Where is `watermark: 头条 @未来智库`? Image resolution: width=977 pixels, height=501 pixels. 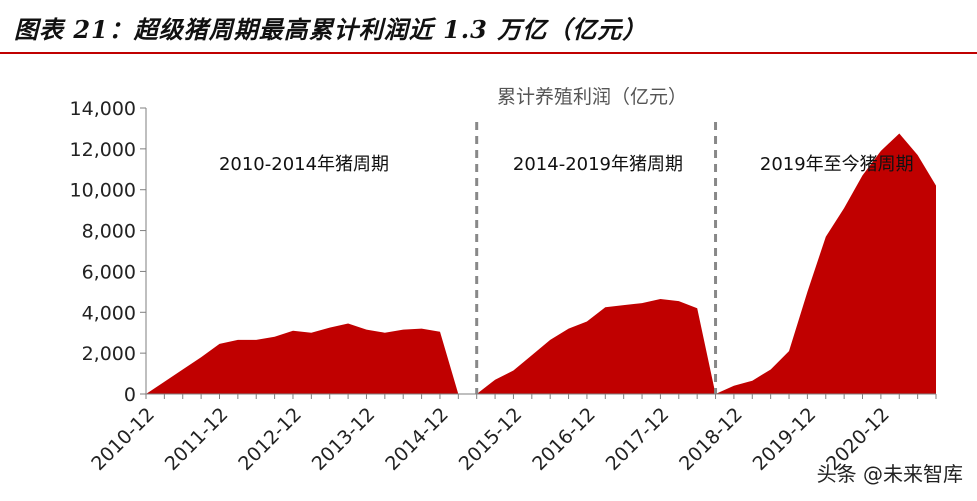
watermark: 头条 @未来智库 is located at coordinates (889, 474).